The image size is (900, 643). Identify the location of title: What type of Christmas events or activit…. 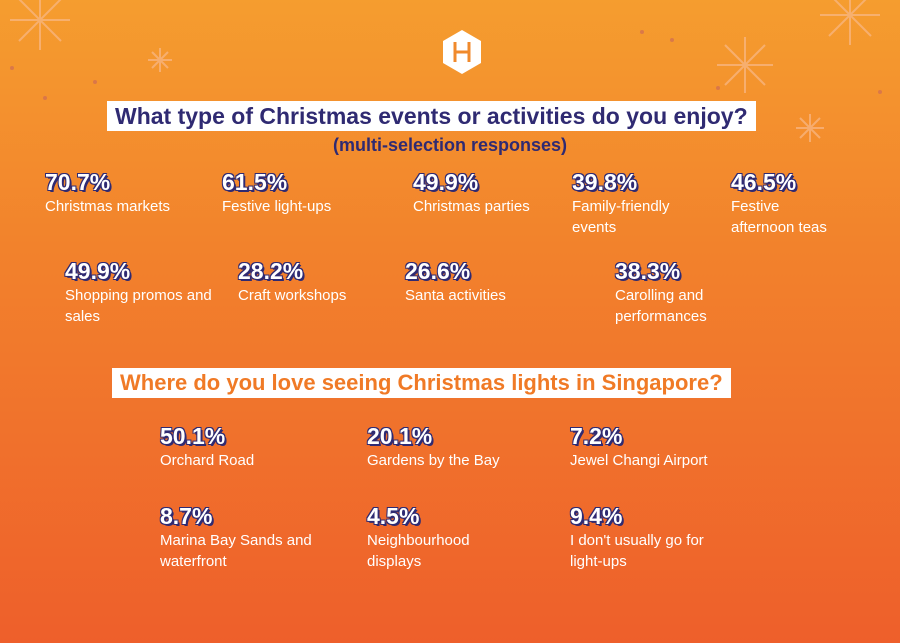
(431, 116).